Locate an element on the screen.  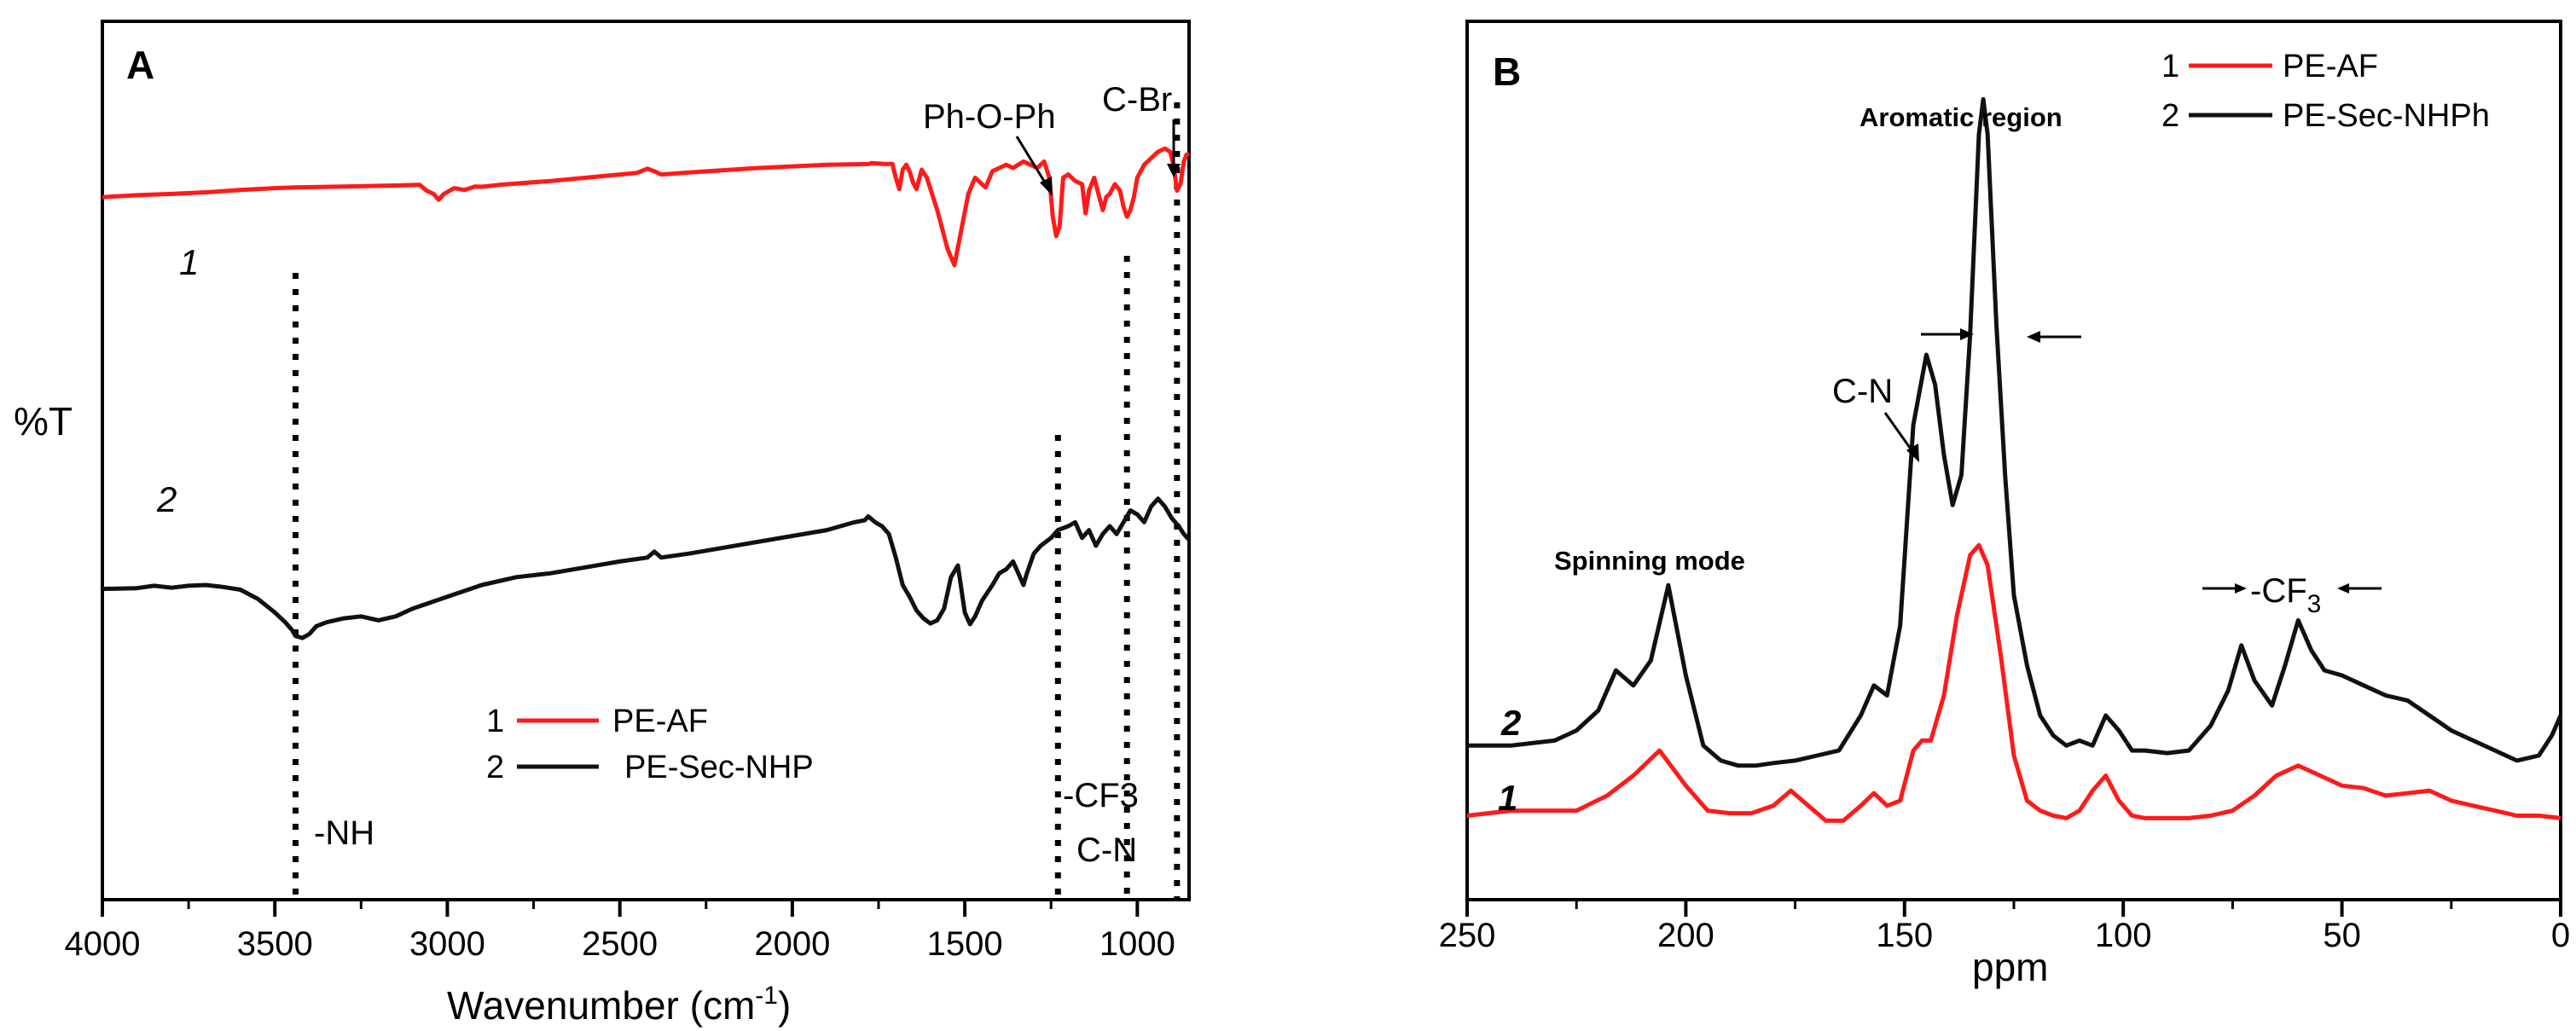
legend-a-label-1: PE-AF is located at coordinates (660, 721).